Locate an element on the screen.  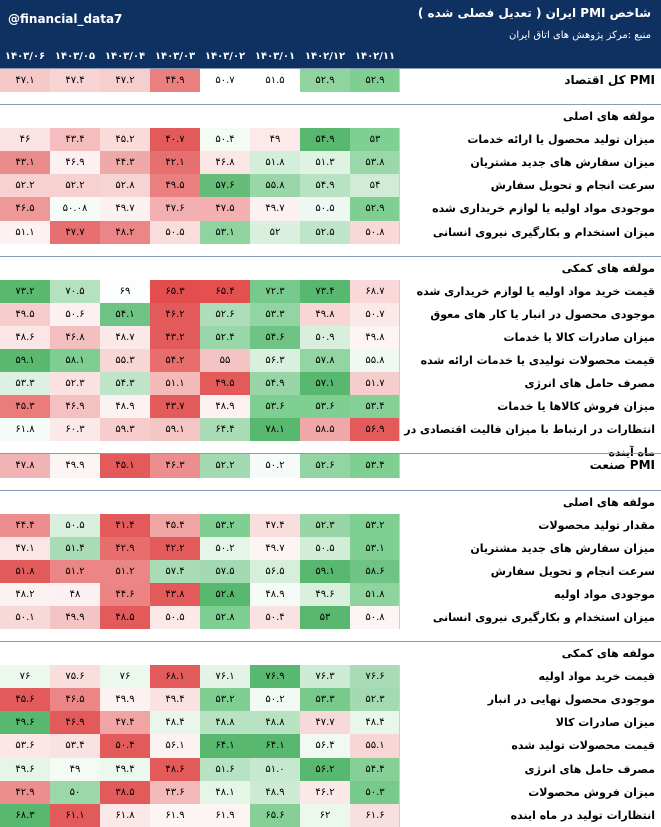
value-cell: ۴۹.۸ is located at coordinates (325, 314).